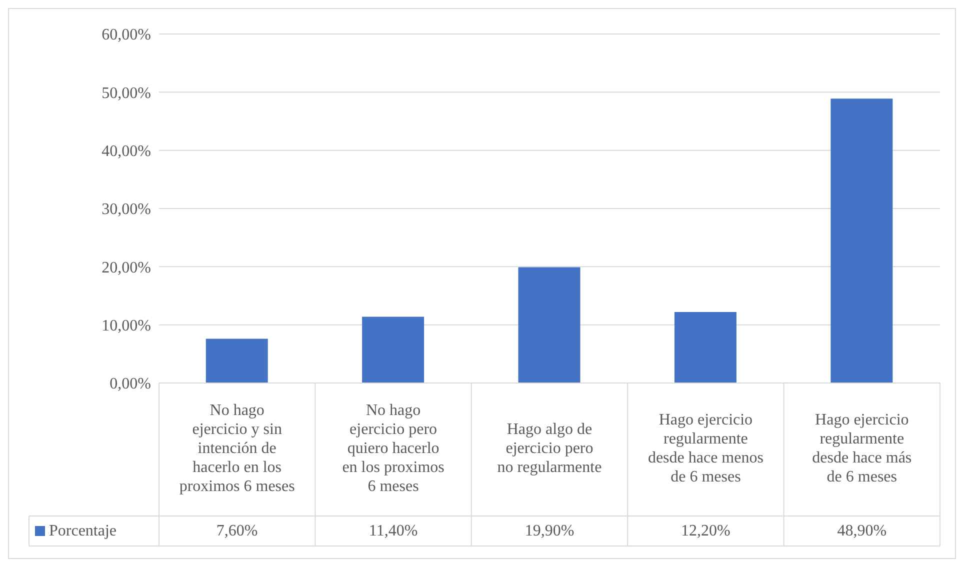 This screenshot has width=962, height=565. What do you see at coordinates (705, 531) in the screenshot?
I see `data-label: 12,20%` at bounding box center [705, 531].